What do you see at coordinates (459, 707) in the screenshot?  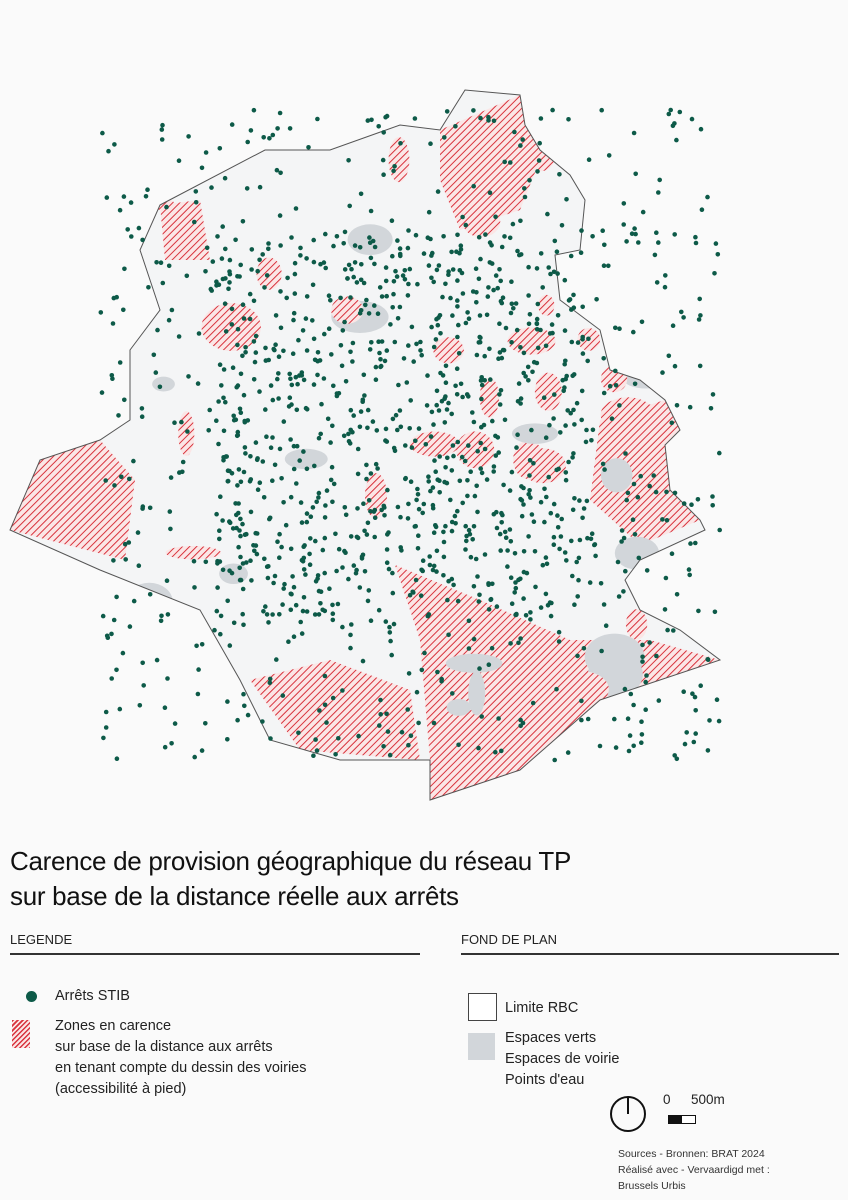 I see `green-space` at bounding box center [459, 707].